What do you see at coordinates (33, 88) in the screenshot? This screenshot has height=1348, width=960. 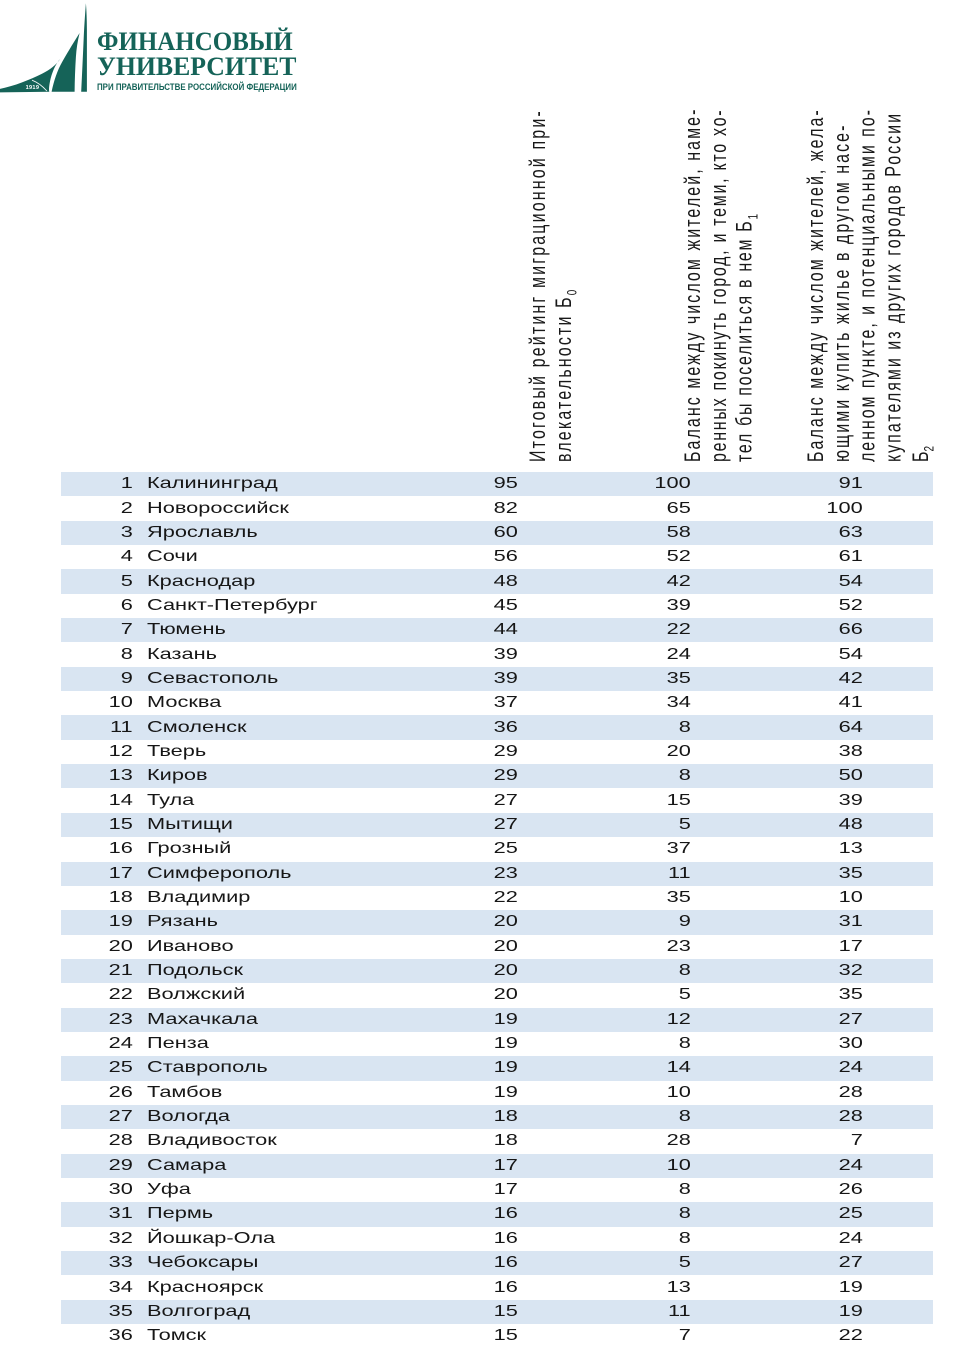 I see `svg-text: 1919` at bounding box center [33, 88].